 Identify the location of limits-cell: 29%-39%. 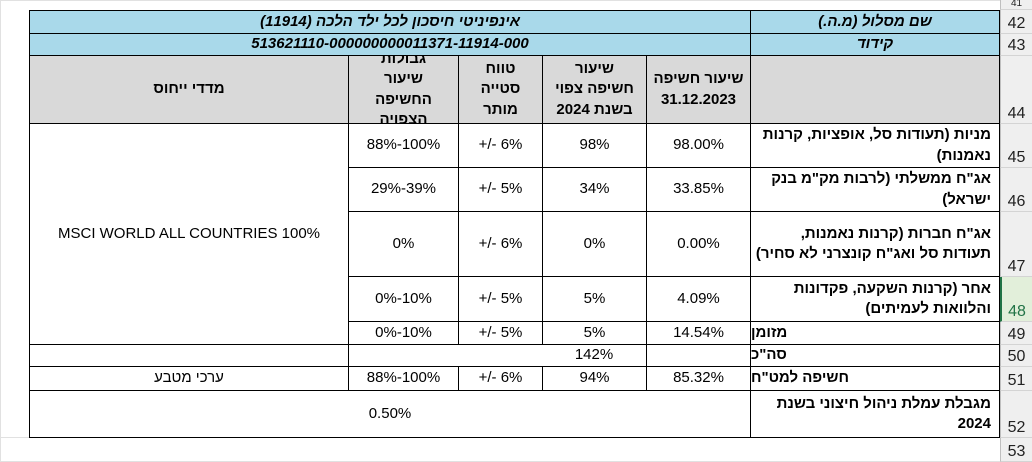
(403, 190).